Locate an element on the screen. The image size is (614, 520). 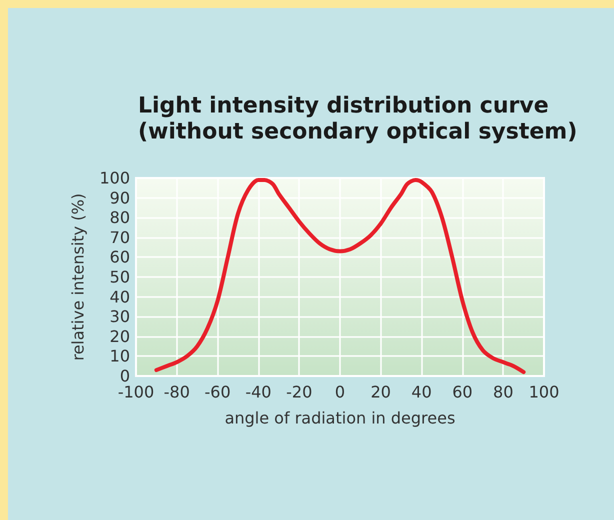
y-tick-label: 80 is located at coordinates (120, 218).